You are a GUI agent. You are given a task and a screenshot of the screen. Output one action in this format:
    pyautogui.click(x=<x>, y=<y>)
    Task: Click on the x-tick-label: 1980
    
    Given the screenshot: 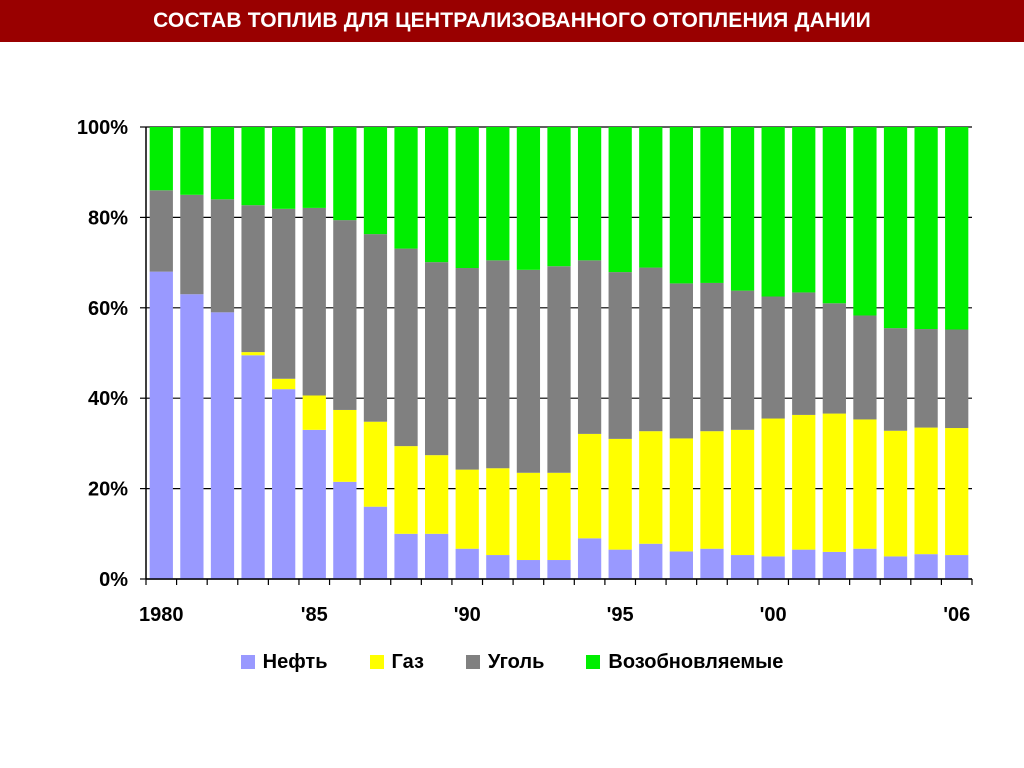 What is the action you would take?
    pyautogui.click(x=161, y=615)
    